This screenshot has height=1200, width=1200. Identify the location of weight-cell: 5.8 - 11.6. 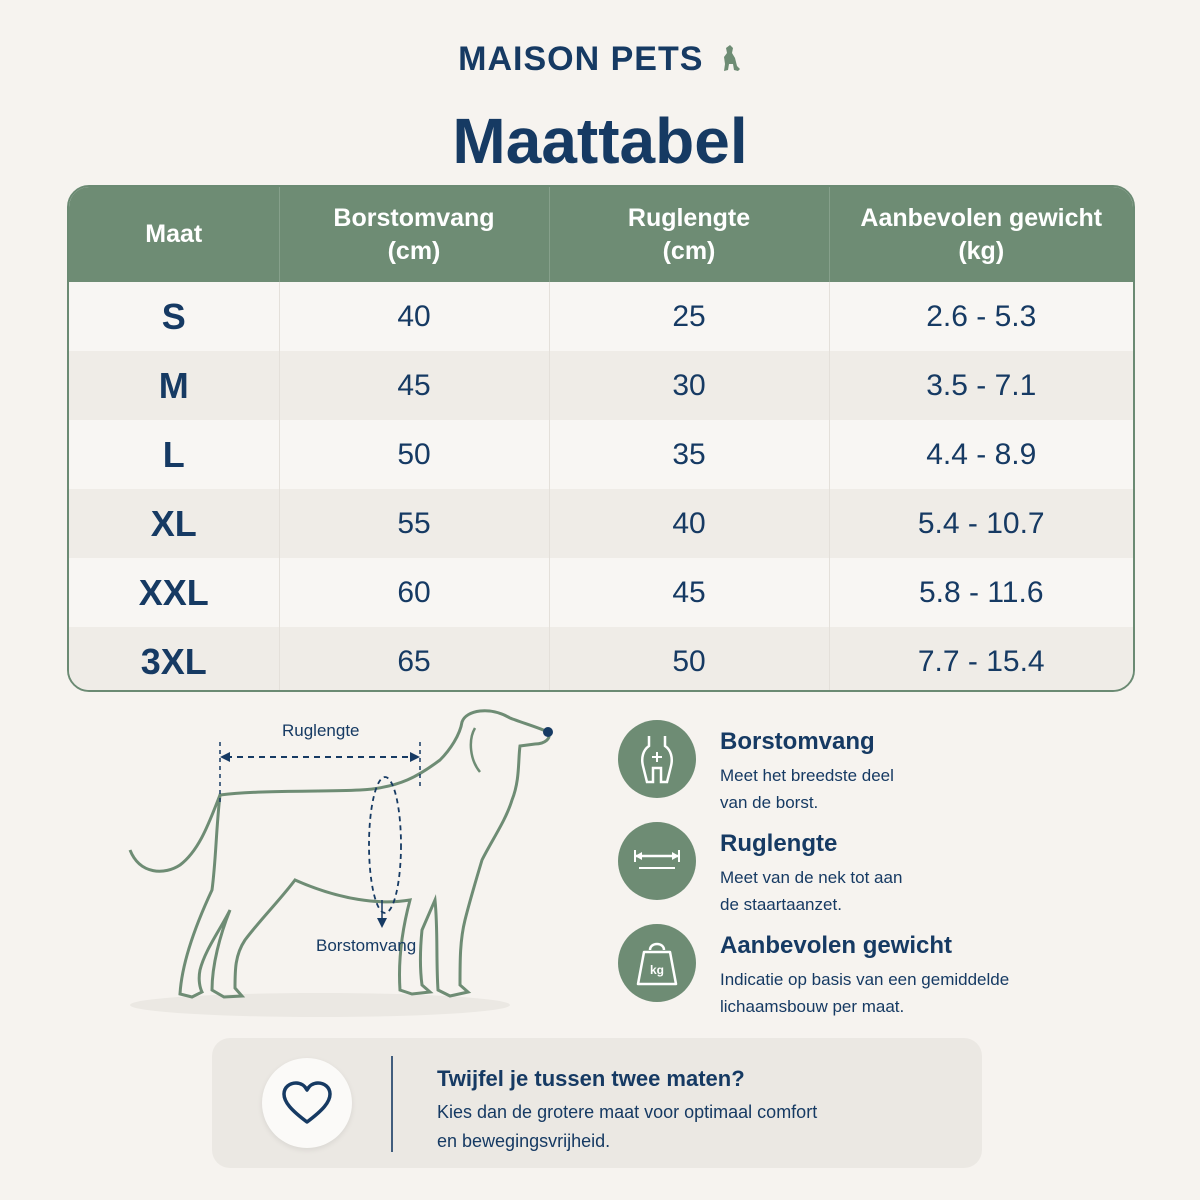
(981, 592).